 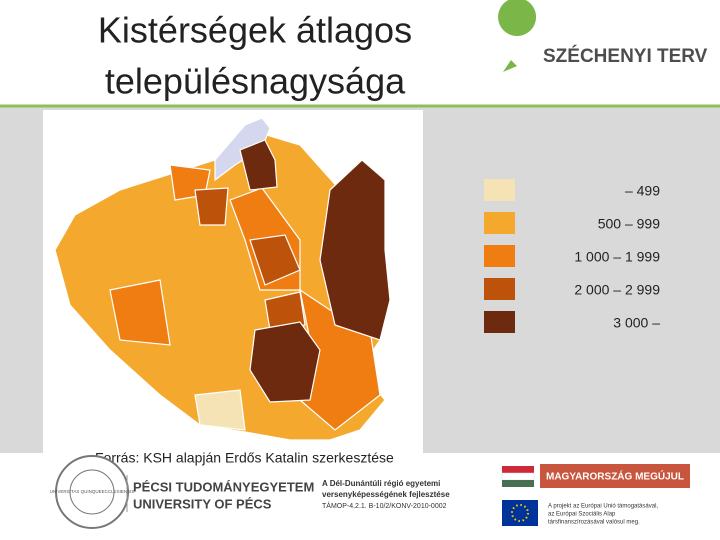 What do you see at coordinates (255, 30) in the screenshot?
I see `title: Kistérségek átlagos` at bounding box center [255, 30].